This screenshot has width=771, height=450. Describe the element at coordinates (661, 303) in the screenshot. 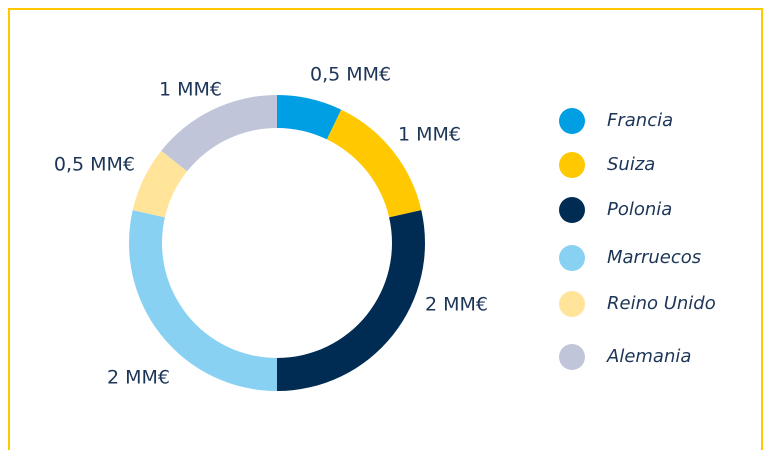

I see `legend-label: Reino Unido` at that location.